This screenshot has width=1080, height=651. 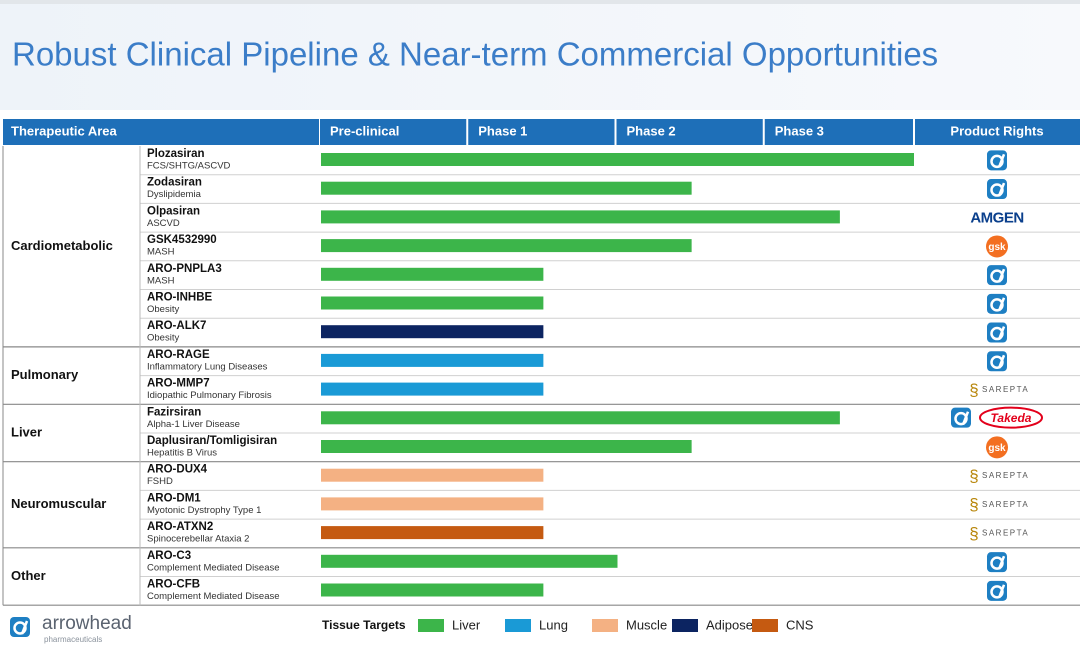 What do you see at coordinates (169, 556) in the screenshot?
I see `program-name: ARO-C3` at bounding box center [169, 556].